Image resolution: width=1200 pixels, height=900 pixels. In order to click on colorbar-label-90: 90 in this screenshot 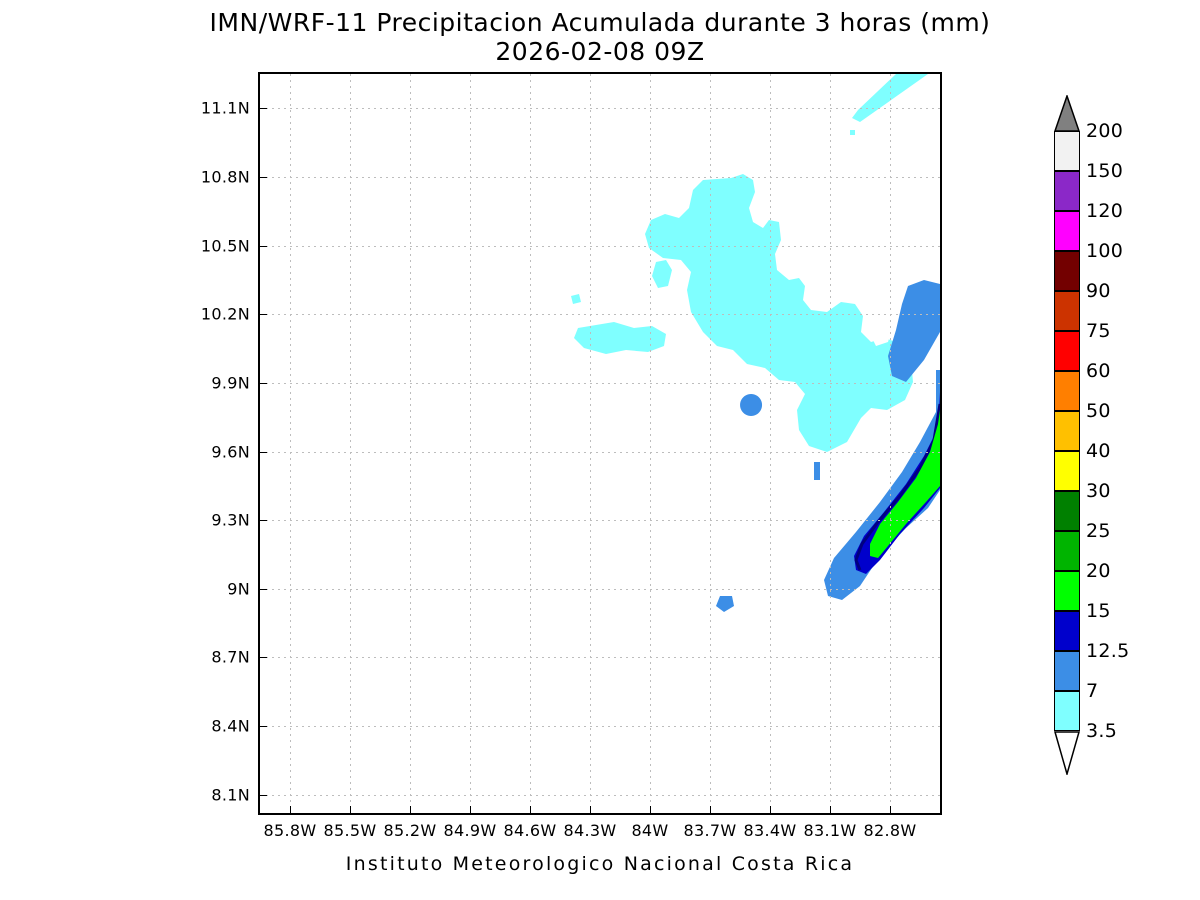, I will do `click(1098, 291)`.